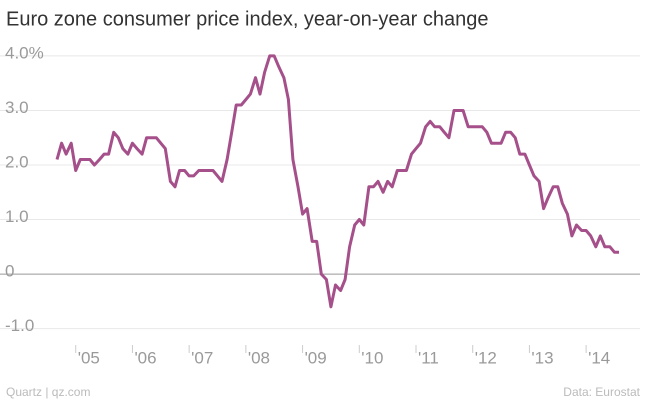 This screenshot has width=645, height=403. I want to click on credit: Quartz | qz.com, so click(48, 392).